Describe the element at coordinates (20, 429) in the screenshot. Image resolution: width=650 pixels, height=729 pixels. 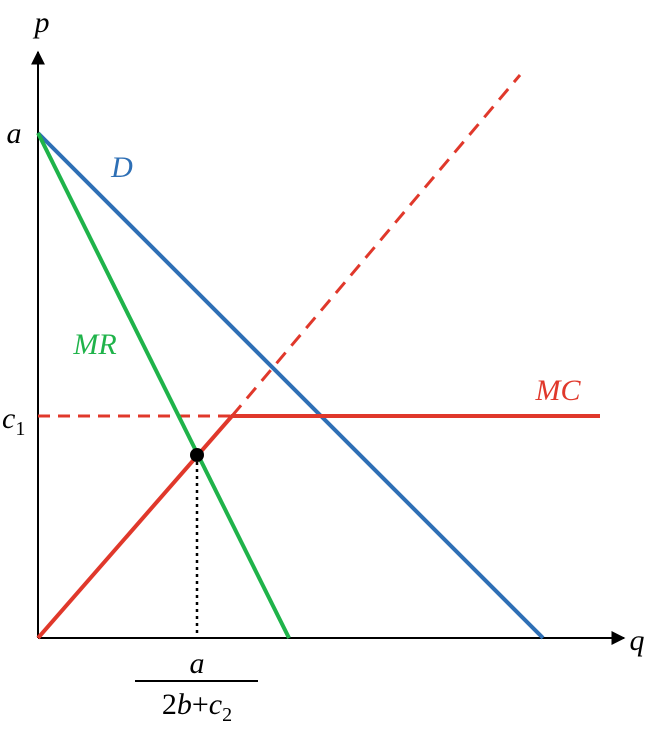
I see `c1-sub: 1` at that location.